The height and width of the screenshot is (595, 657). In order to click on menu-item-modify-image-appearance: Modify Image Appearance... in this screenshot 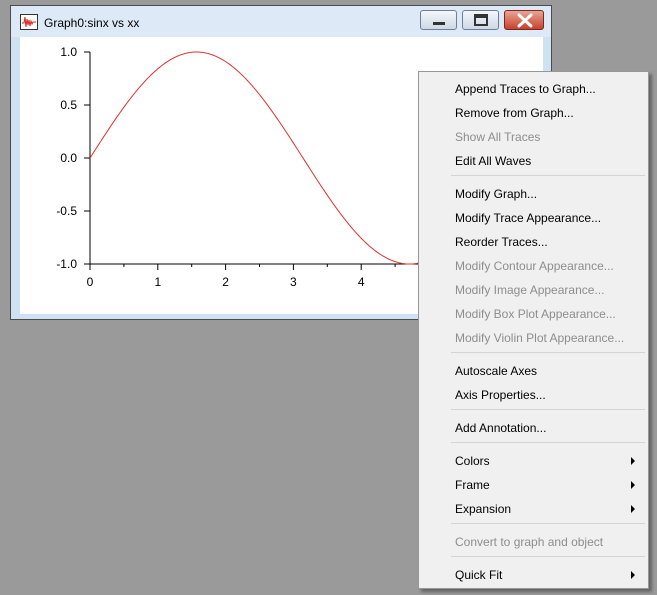, I will do `click(533, 290)`.